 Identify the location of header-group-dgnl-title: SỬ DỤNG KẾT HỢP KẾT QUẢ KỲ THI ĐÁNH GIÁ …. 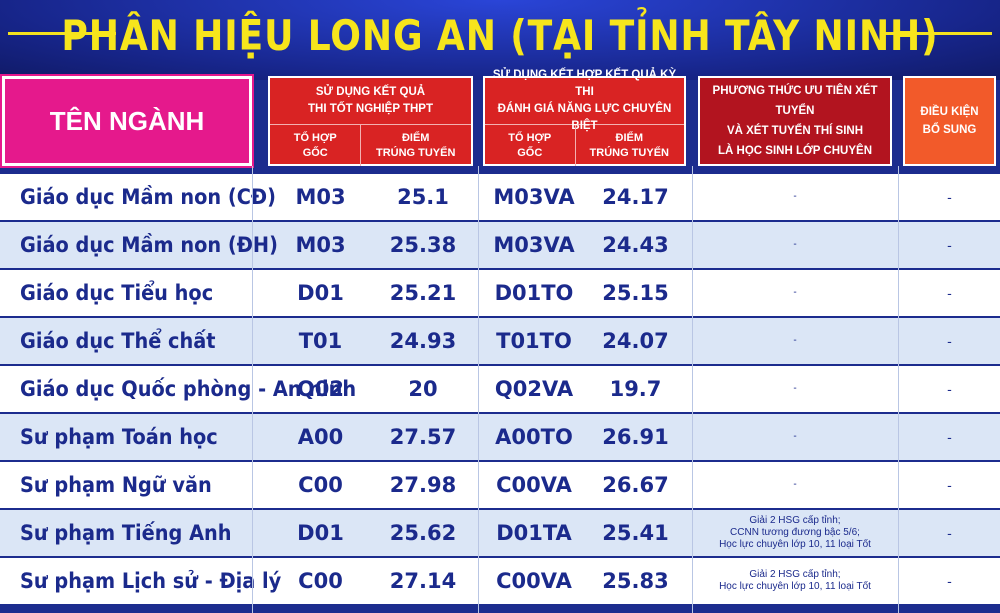
(584, 100).